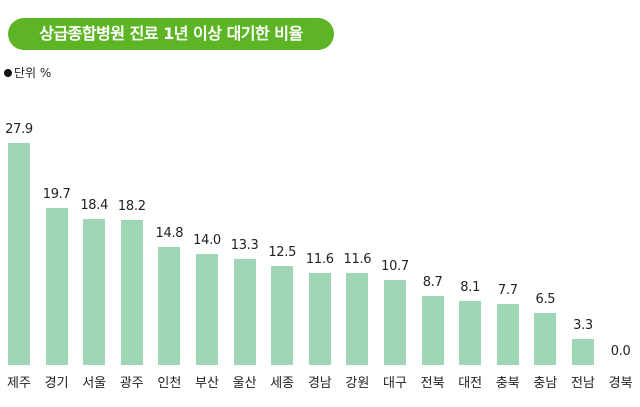 Image resolution: width=640 pixels, height=407 pixels. I want to click on value-label: 0.0, so click(620, 351).